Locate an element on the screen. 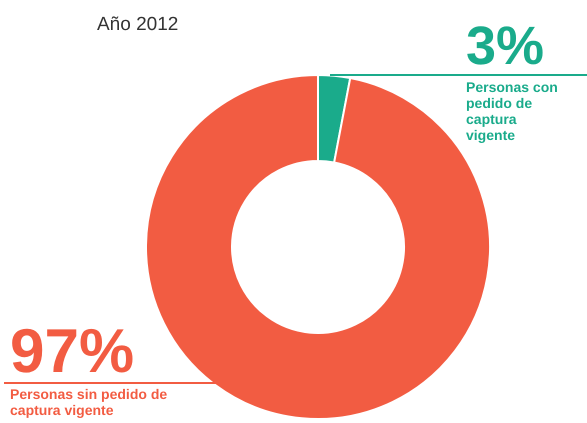 The height and width of the screenshot is (423, 587). slice-label: Personas sin pedido de captura vigente is located at coordinates (89, 402).